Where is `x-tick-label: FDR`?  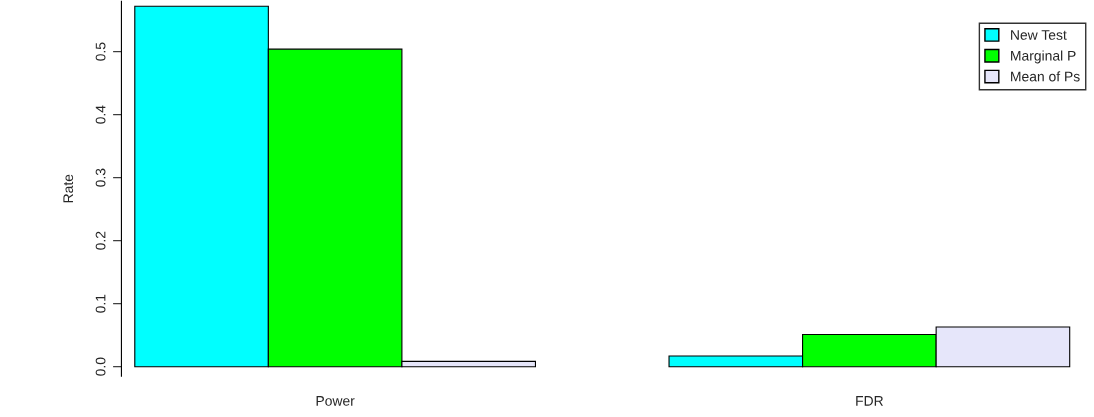
x-tick-label: FDR is located at coordinates (869, 401).